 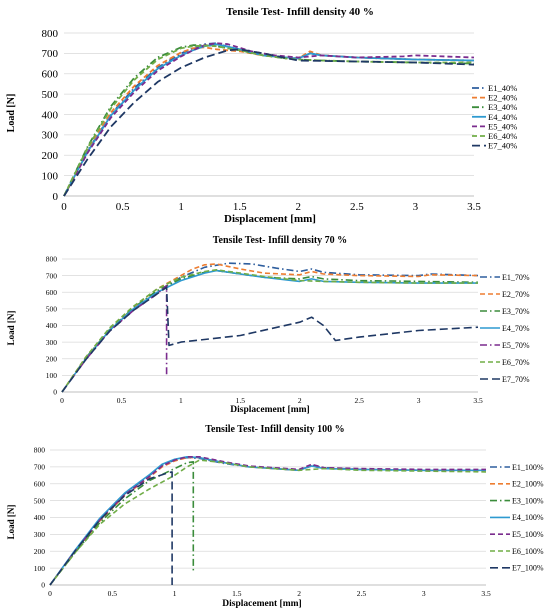 I want to click on legend-label: E7_70%, so click(x=516, y=379).